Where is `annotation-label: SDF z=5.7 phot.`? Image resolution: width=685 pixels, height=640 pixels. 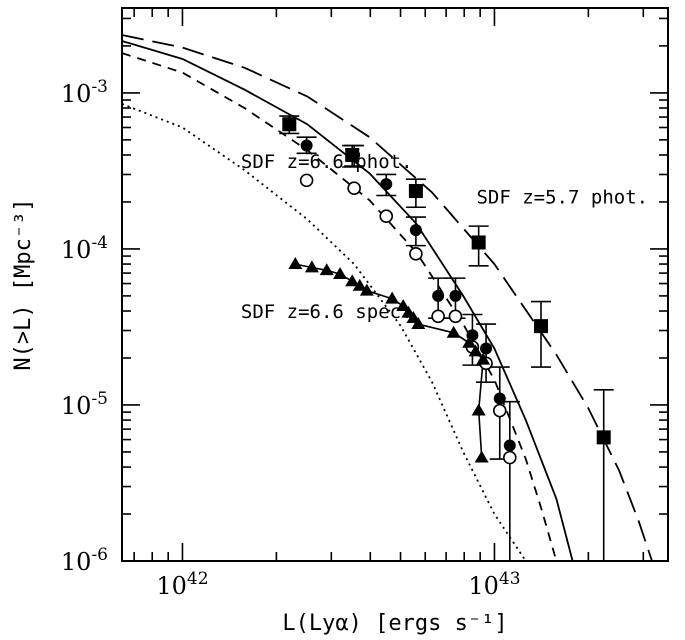 annotation-label: SDF z=5.7 phot. is located at coordinates (562, 198).